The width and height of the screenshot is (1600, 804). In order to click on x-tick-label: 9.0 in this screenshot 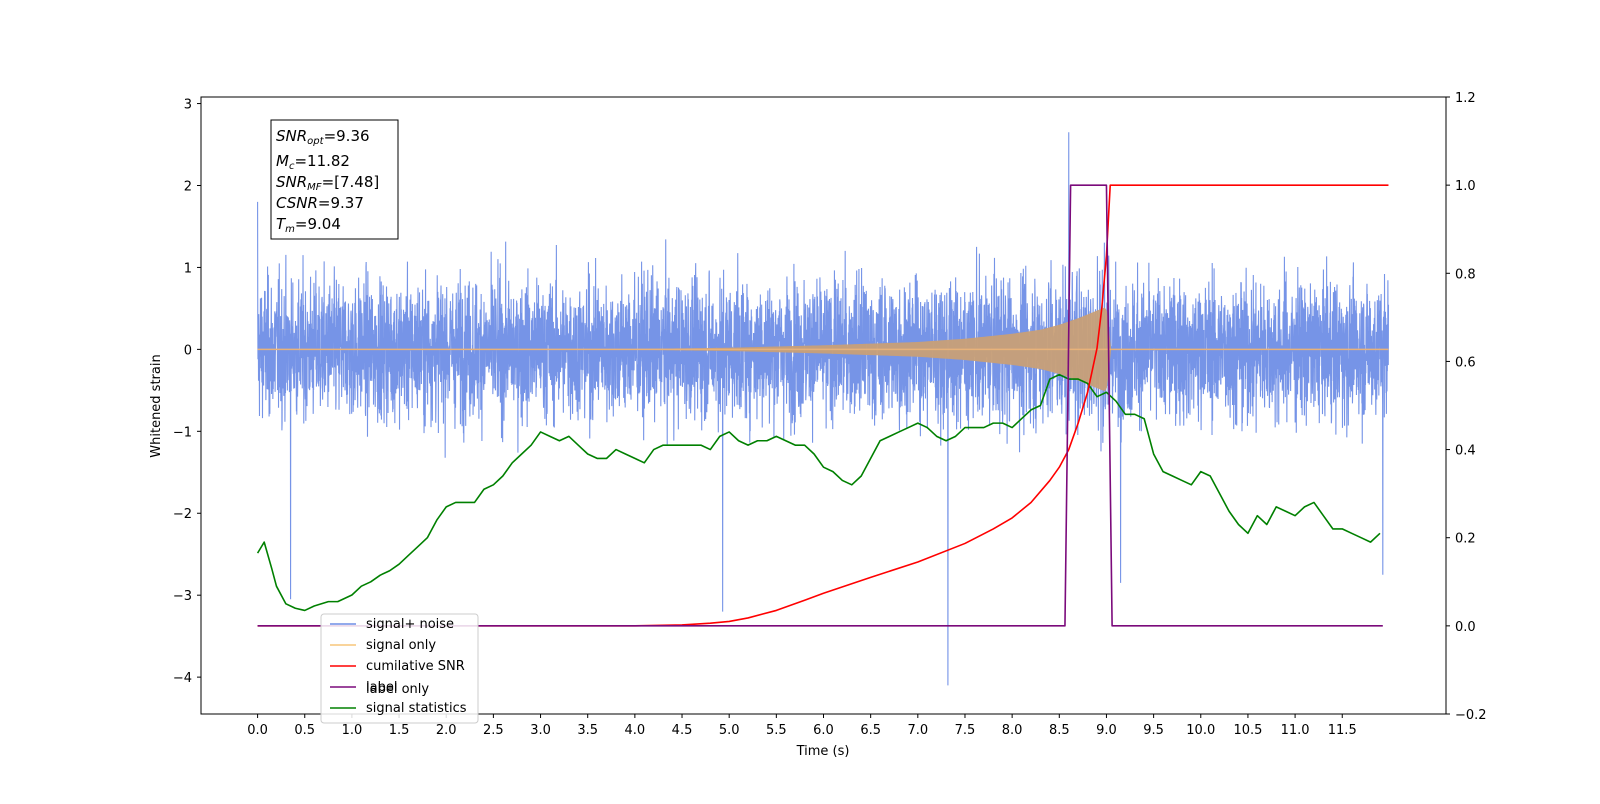, I will do `click(1106, 730)`.